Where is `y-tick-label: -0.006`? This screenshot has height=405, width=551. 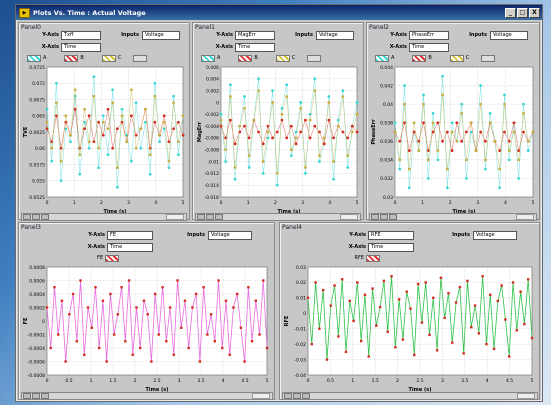
y-tick-label: -0.006 is located at coordinates (211, 139).